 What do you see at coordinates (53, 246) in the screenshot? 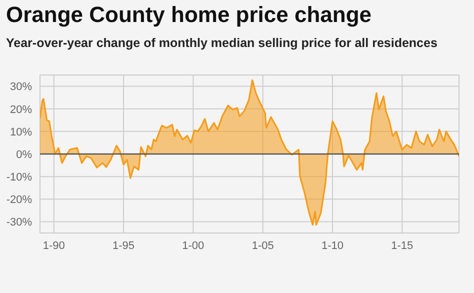
I see `x-tick-label: 1-90` at bounding box center [53, 246].